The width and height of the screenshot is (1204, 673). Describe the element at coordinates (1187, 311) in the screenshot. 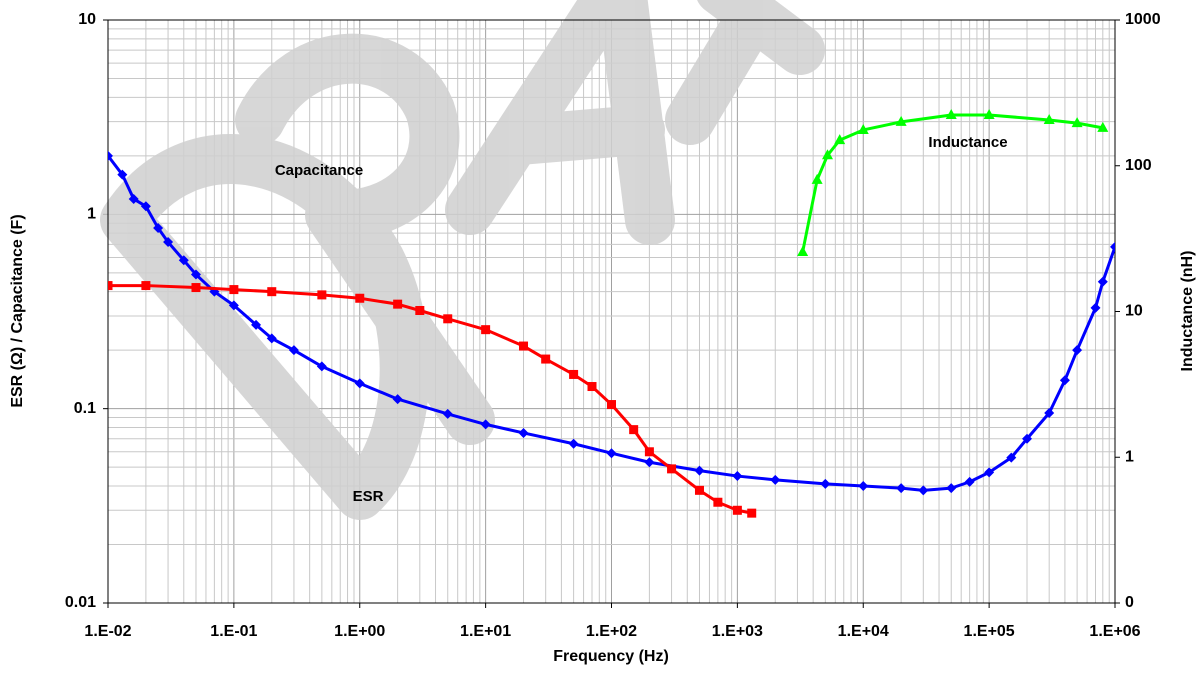

I see `y2-axis-title: Inductance (nH)` at that location.